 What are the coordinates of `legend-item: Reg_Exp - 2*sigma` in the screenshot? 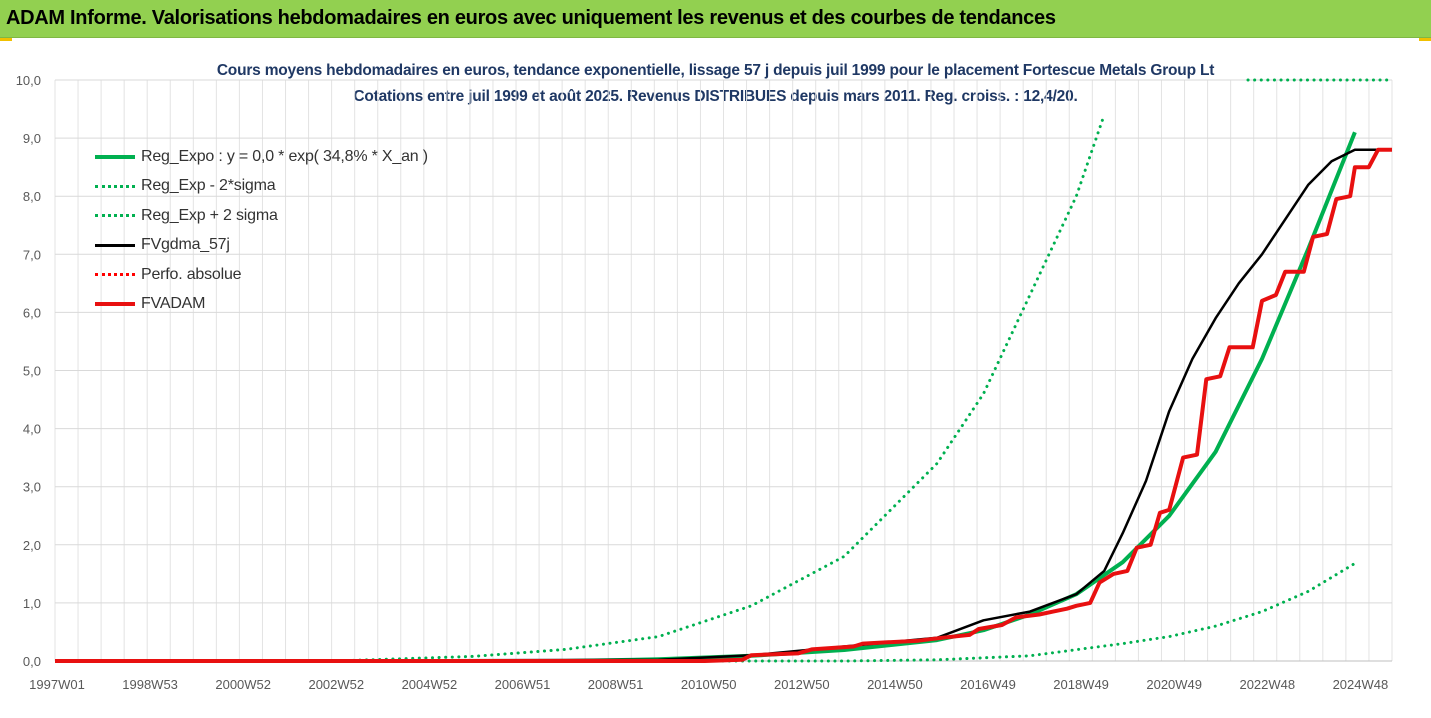 It's located at (261, 187).